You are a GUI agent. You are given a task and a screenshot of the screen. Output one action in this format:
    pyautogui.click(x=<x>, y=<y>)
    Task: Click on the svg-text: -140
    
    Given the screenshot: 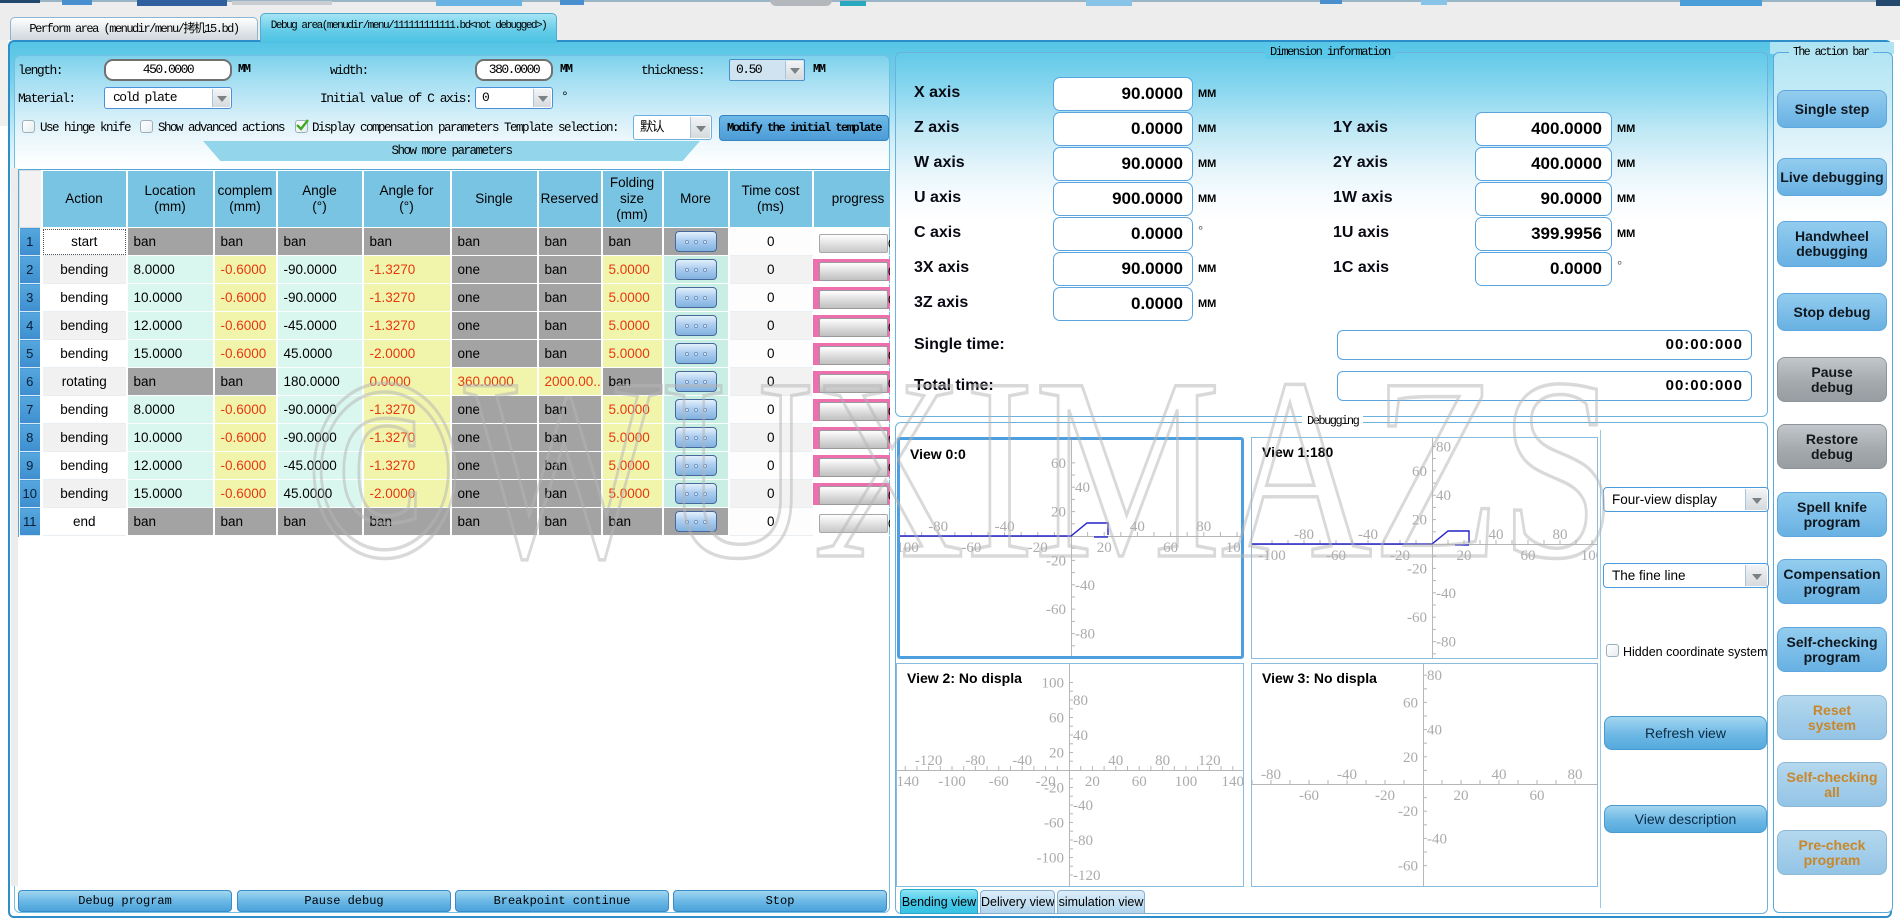 What is the action you would take?
    pyautogui.click(x=908, y=782)
    